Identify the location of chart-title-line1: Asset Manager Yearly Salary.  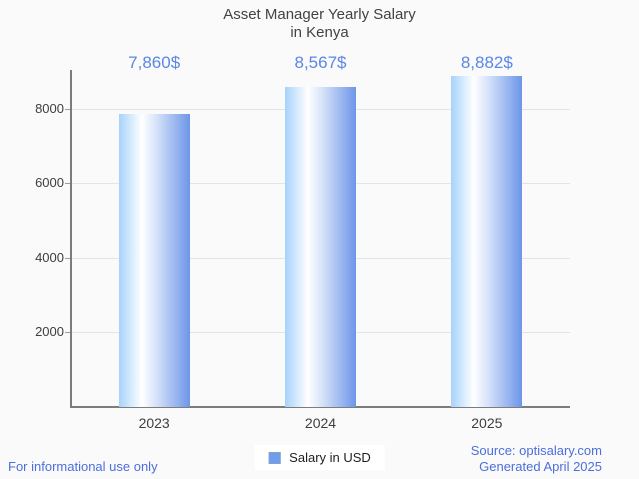
(319, 14).